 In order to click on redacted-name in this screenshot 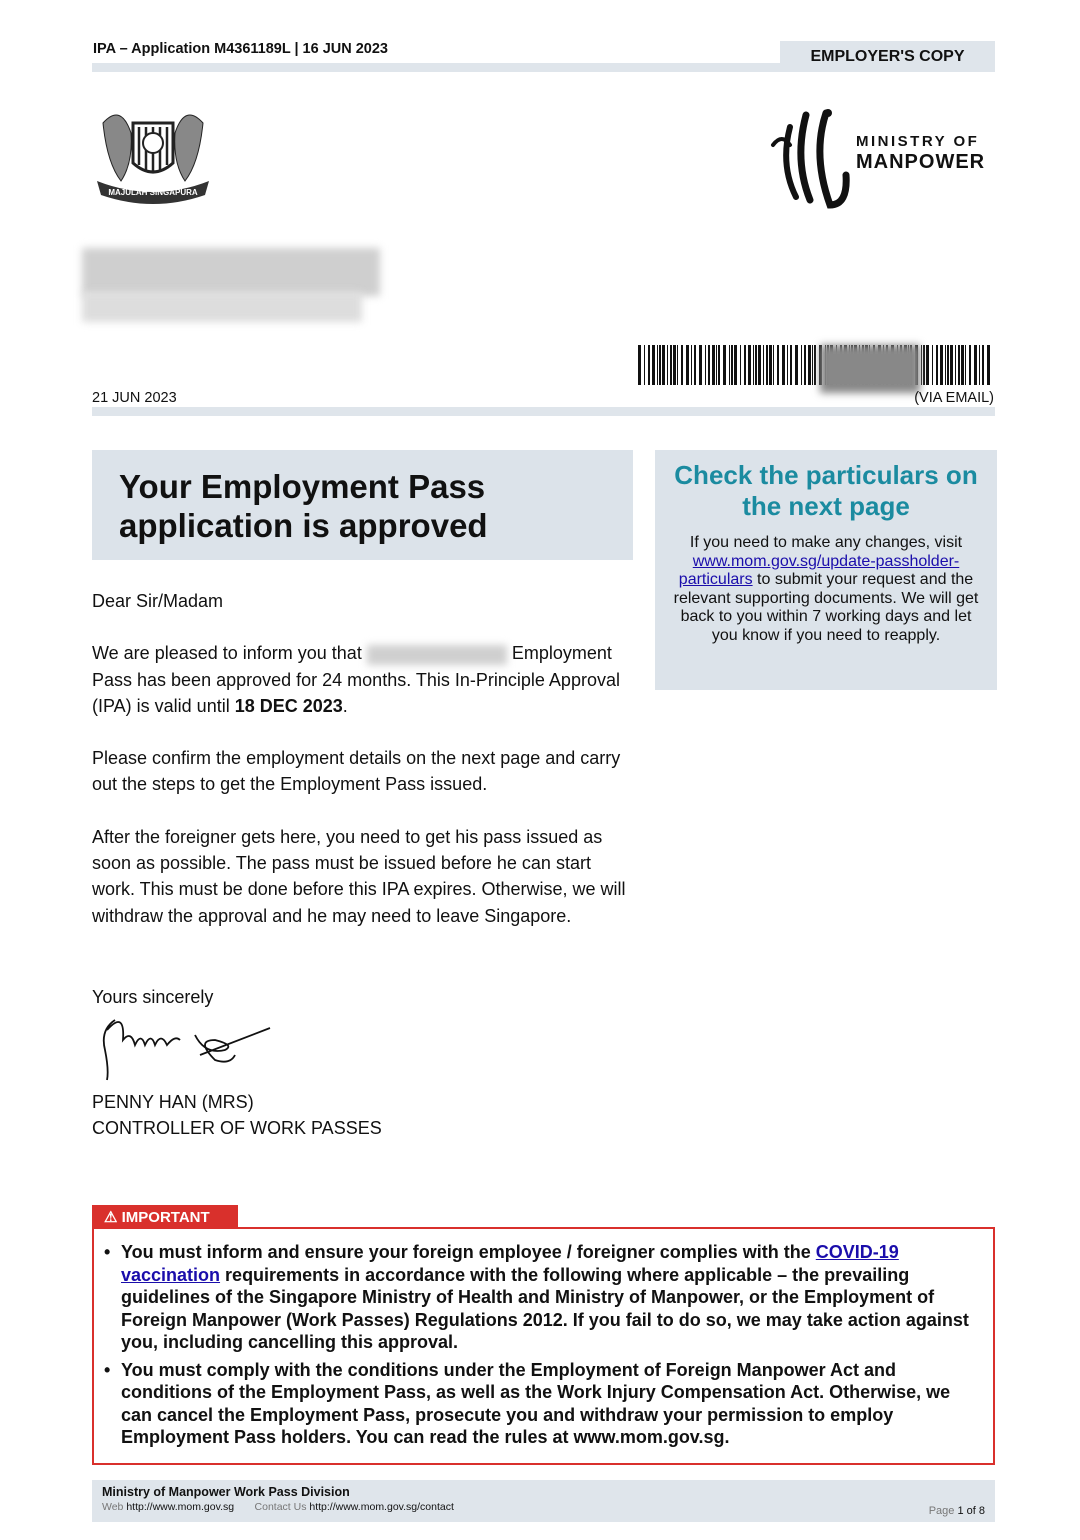, I will do `click(436, 654)`.